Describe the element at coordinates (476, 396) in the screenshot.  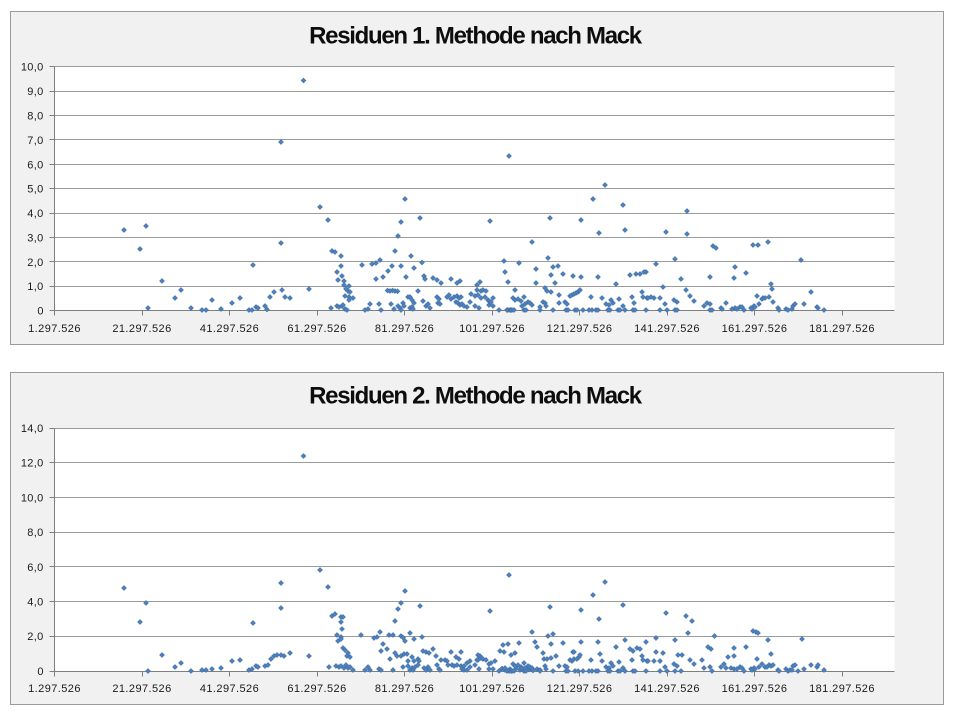
I see `svg-text: Residuen 2. Methode nach Mack` at that location.